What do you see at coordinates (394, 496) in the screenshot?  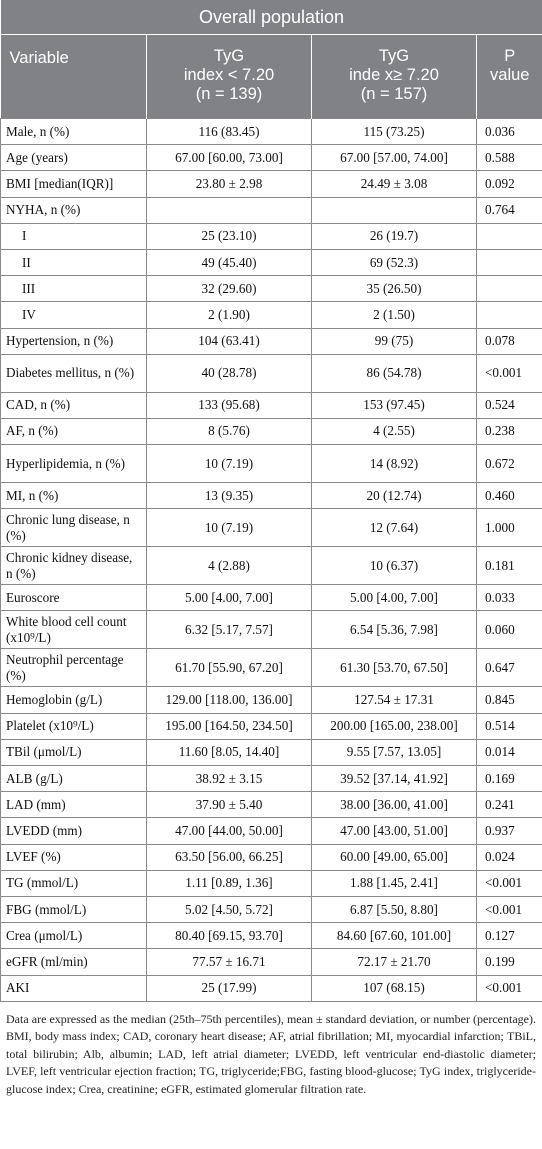 I see `cell-group-high: 20 (12.74)` at bounding box center [394, 496].